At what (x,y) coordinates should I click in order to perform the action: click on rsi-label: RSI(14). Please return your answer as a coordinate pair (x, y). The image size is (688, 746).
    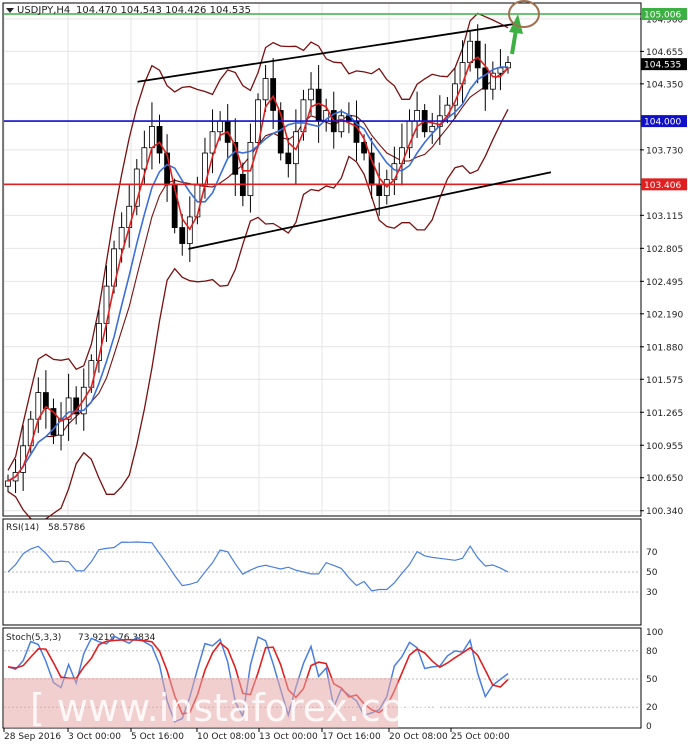
    Looking at the image, I should click on (22, 528).